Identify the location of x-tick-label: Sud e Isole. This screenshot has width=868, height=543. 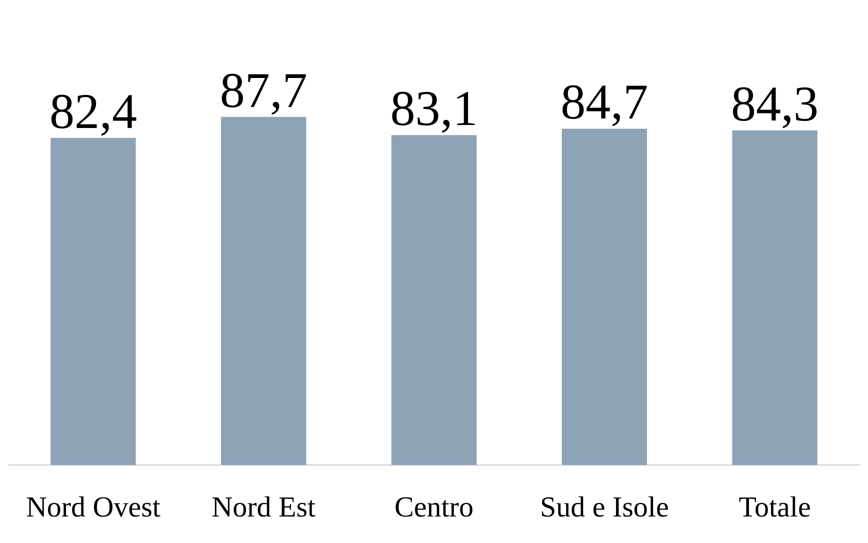
(604, 508).